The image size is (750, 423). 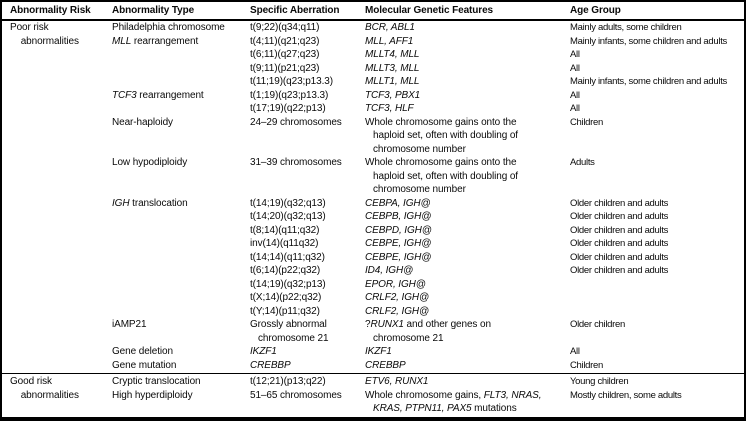 What do you see at coordinates (150, 203) in the screenshot?
I see `table-cell: IGH translocation` at bounding box center [150, 203].